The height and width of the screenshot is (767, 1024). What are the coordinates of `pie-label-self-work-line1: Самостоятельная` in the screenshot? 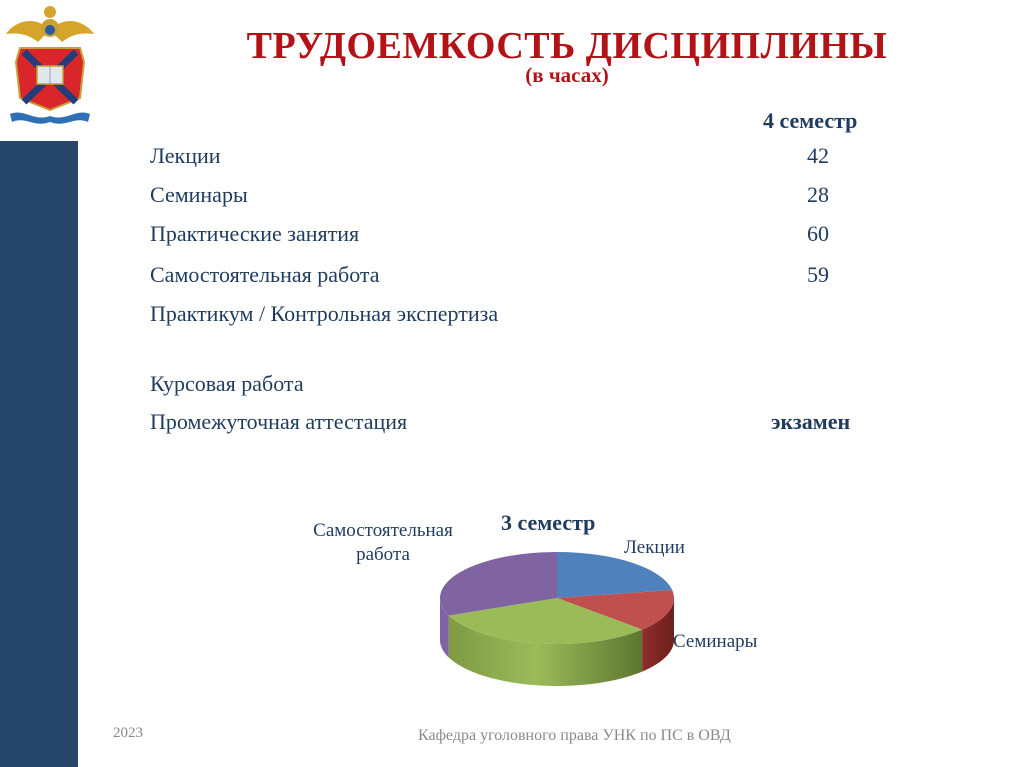 It's located at (383, 530).